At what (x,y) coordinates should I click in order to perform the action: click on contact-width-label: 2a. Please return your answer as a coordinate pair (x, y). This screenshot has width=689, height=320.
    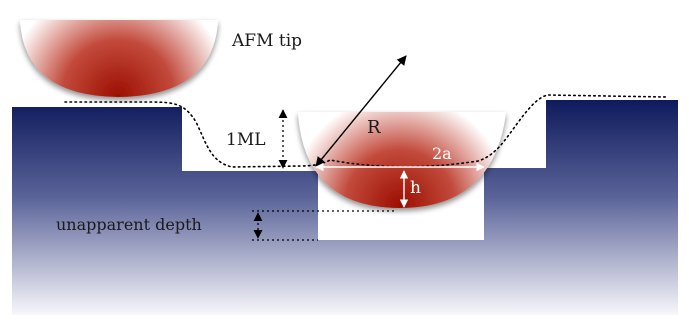
    Looking at the image, I should click on (442, 153).